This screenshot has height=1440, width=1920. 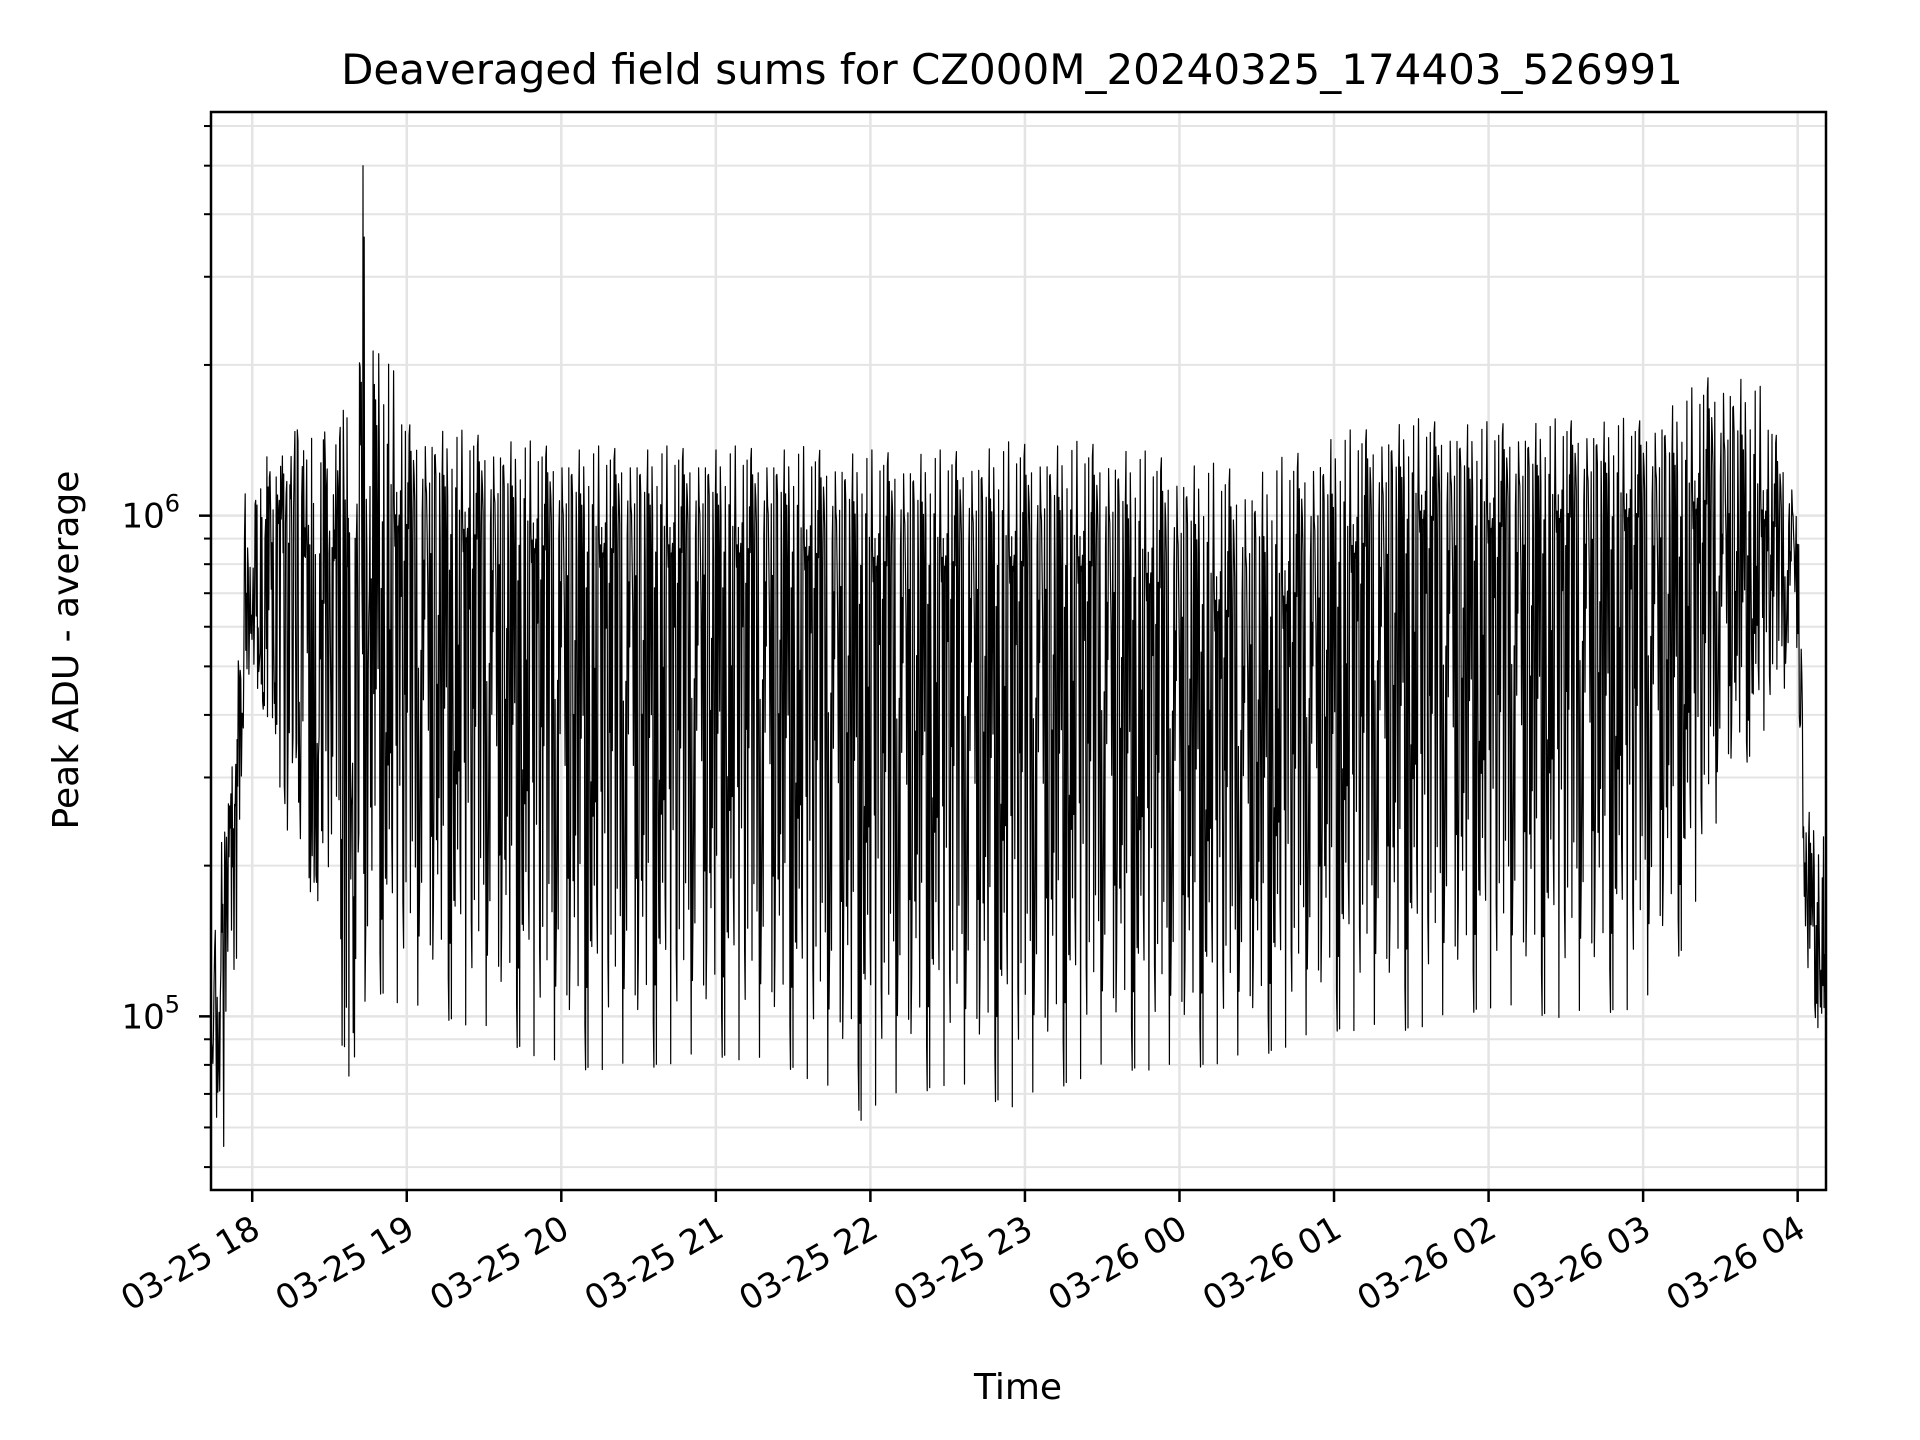 I want to click on y-tick-label: 10⁶, so click(x=150, y=513).